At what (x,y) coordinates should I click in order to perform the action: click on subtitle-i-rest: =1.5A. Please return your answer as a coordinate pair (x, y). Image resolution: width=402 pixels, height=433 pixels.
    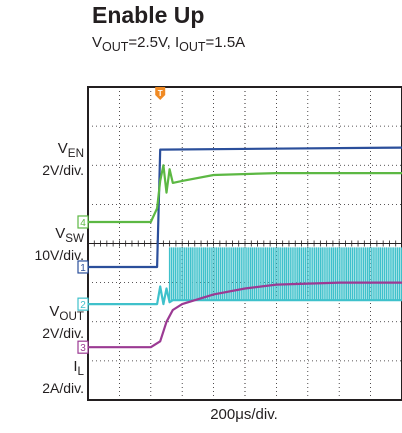
    Looking at the image, I should click on (225, 42).